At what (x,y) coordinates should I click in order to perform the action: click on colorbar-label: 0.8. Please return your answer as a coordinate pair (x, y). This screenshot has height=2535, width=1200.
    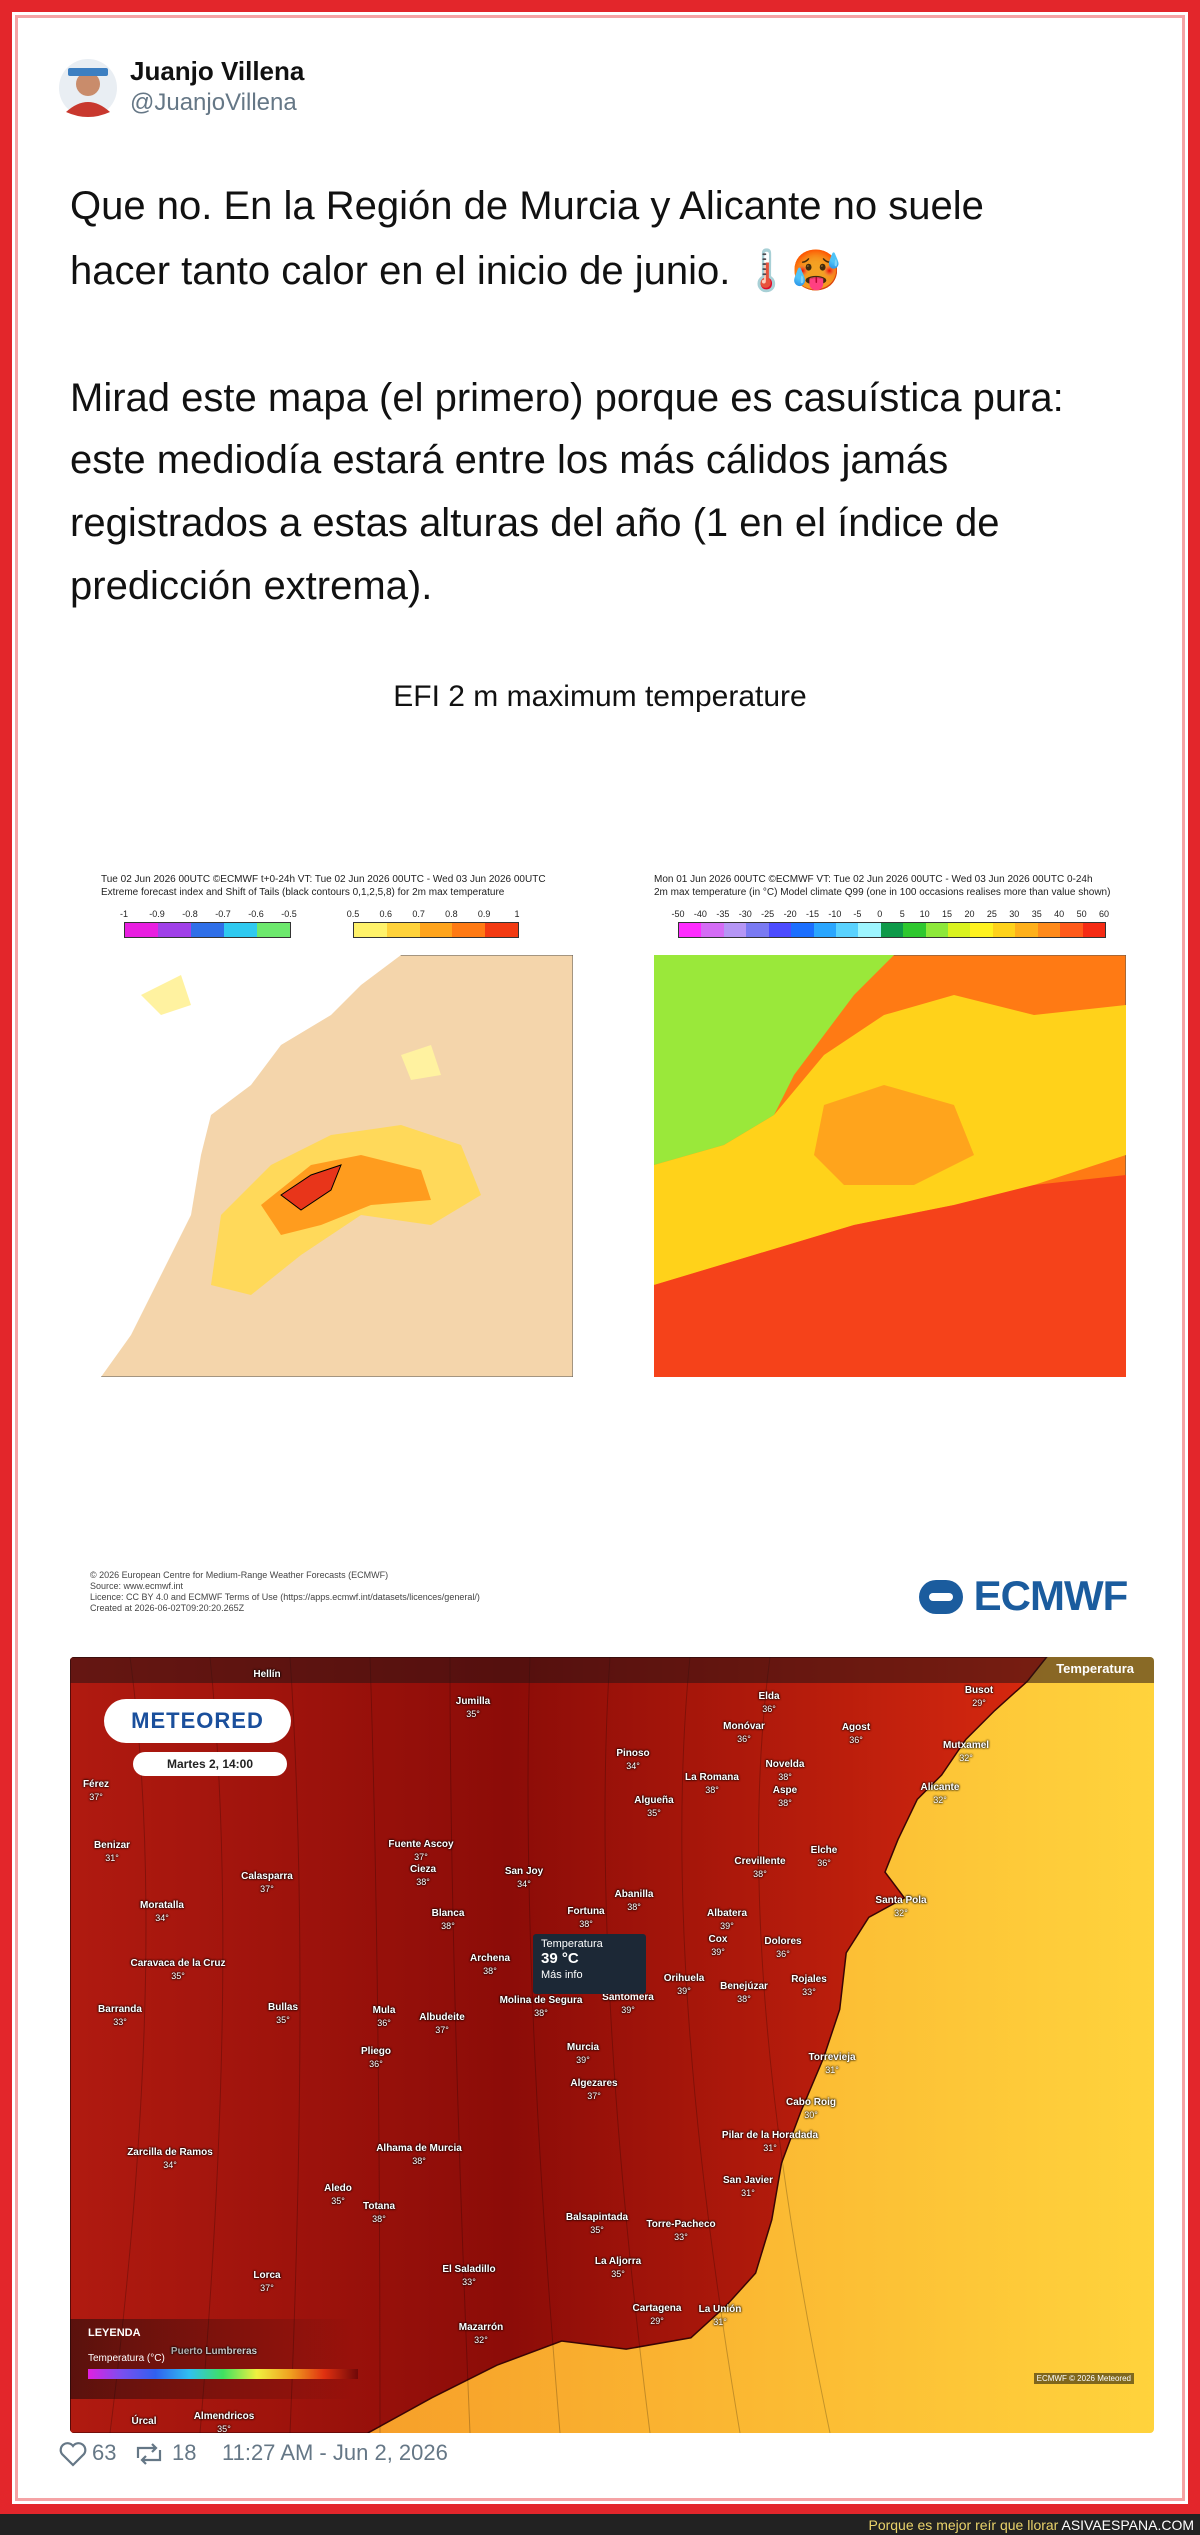
    Looking at the image, I should click on (451, 914).